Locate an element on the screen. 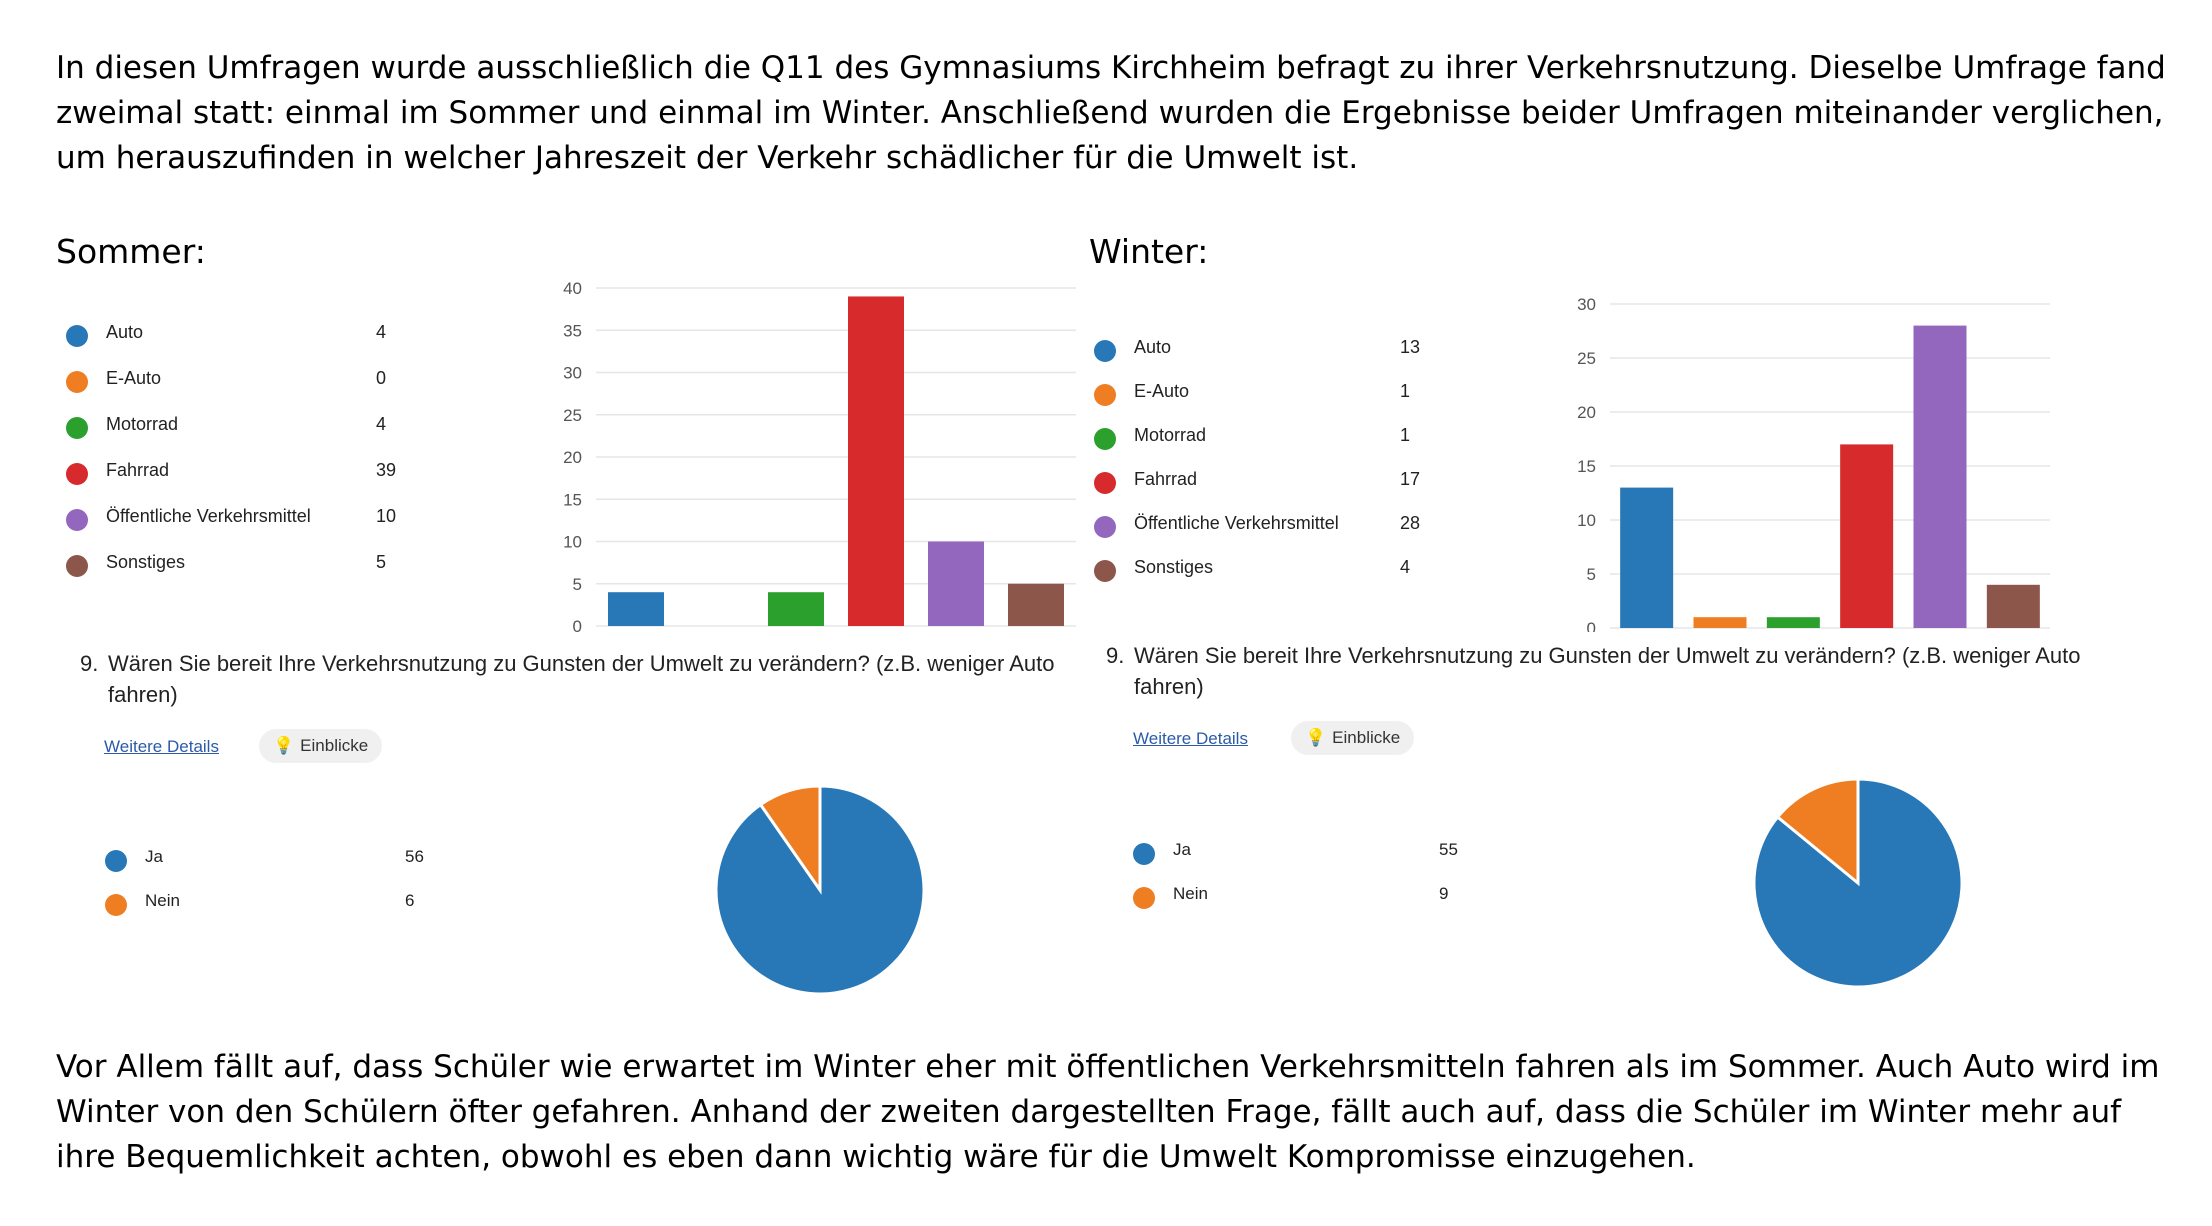  legend-value: 13 is located at coordinates (1410, 347).